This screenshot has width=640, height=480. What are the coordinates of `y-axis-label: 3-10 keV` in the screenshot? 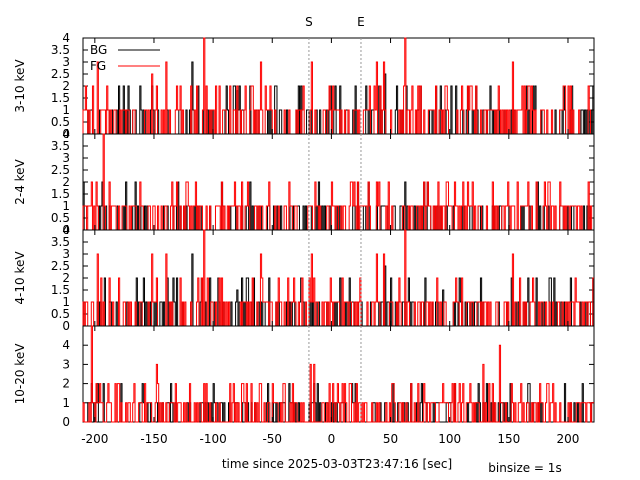 It's located at (20, 86).